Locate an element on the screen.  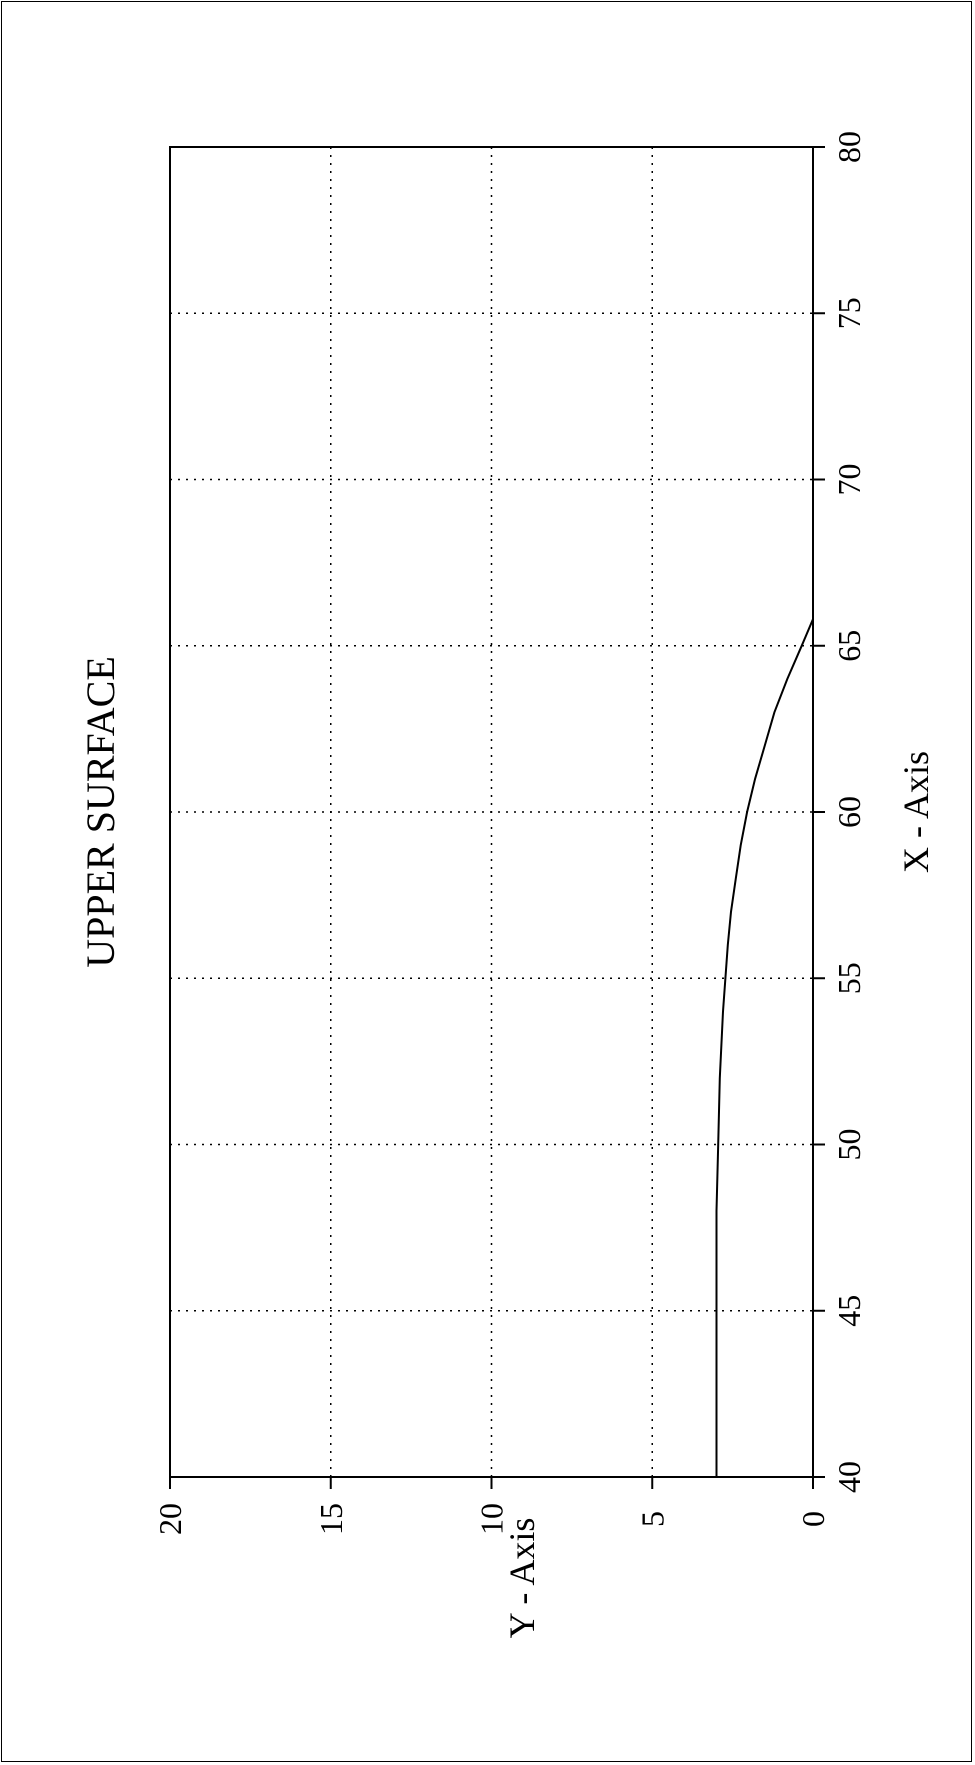
x-tick-label: 45 is located at coordinates (849, 1311).